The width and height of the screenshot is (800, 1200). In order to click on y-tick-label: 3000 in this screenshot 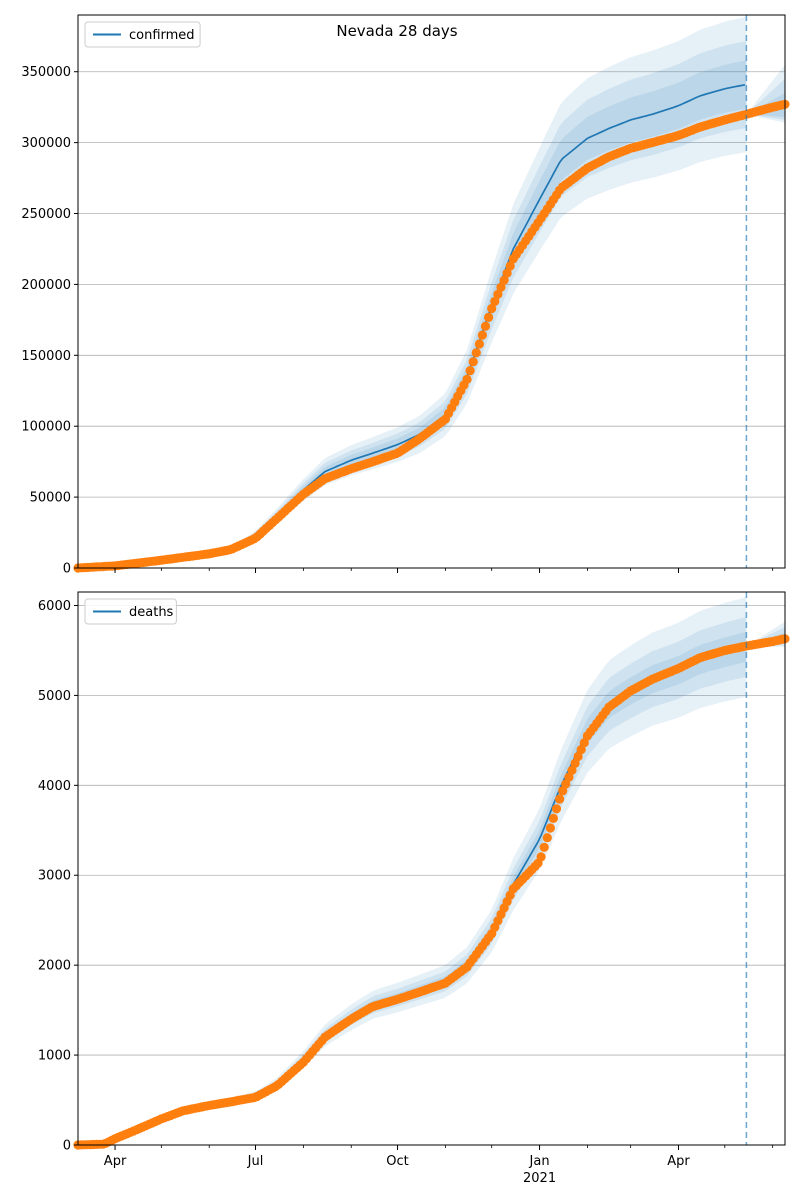, I will do `click(54, 876)`.